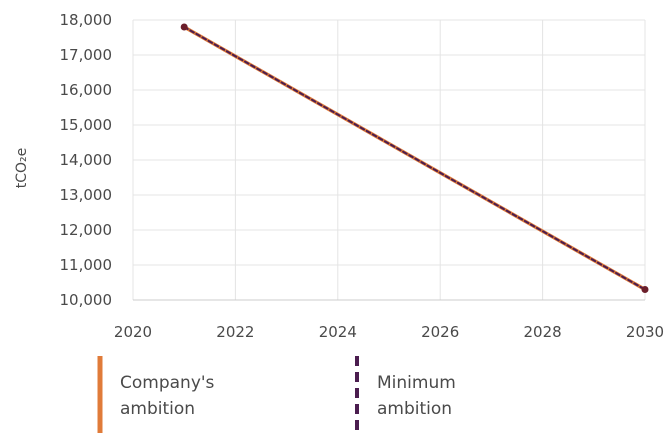 The image size is (669, 437). What do you see at coordinates (543, 332) in the screenshot?
I see `x-tick-label: 2028` at bounding box center [543, 332].